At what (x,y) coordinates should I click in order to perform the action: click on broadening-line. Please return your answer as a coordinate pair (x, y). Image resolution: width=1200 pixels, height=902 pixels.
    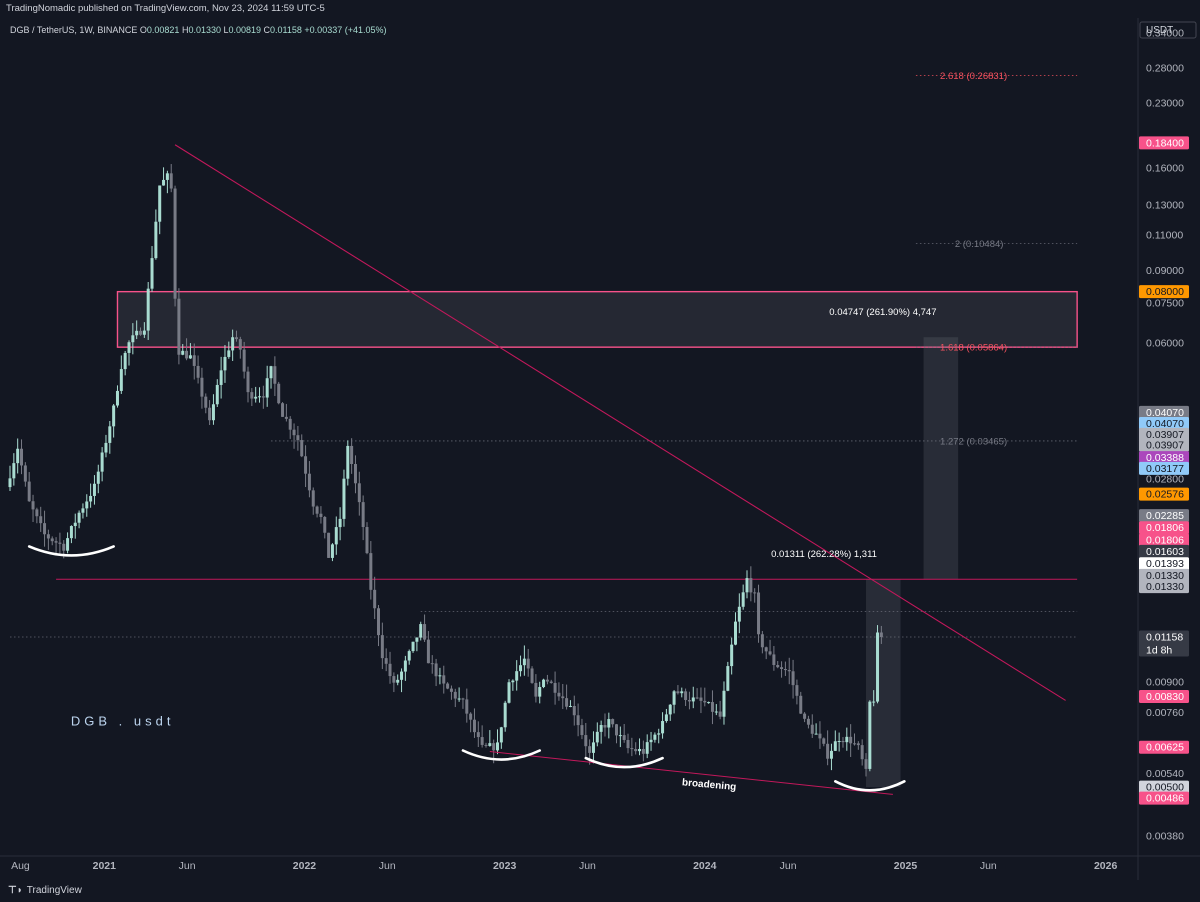
    Looking at the image, I should click on (691, 773).